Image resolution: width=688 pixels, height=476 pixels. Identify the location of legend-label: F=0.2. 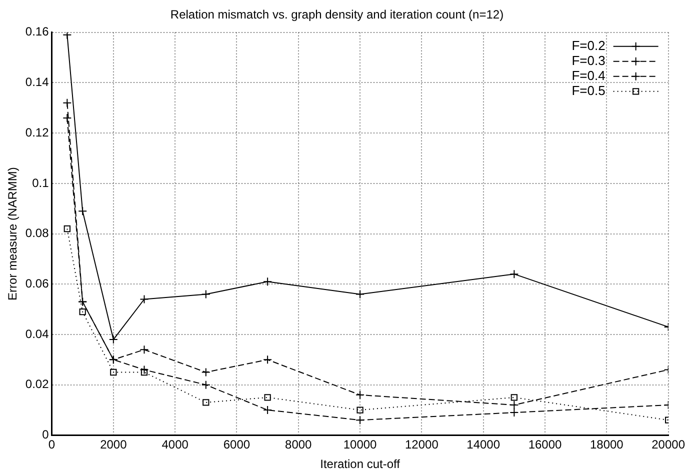
(589, 45).